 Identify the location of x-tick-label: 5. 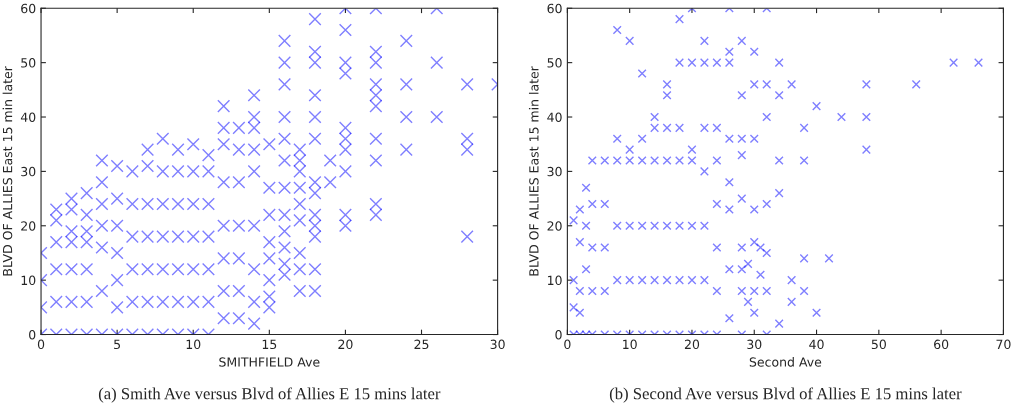
(117, 344).